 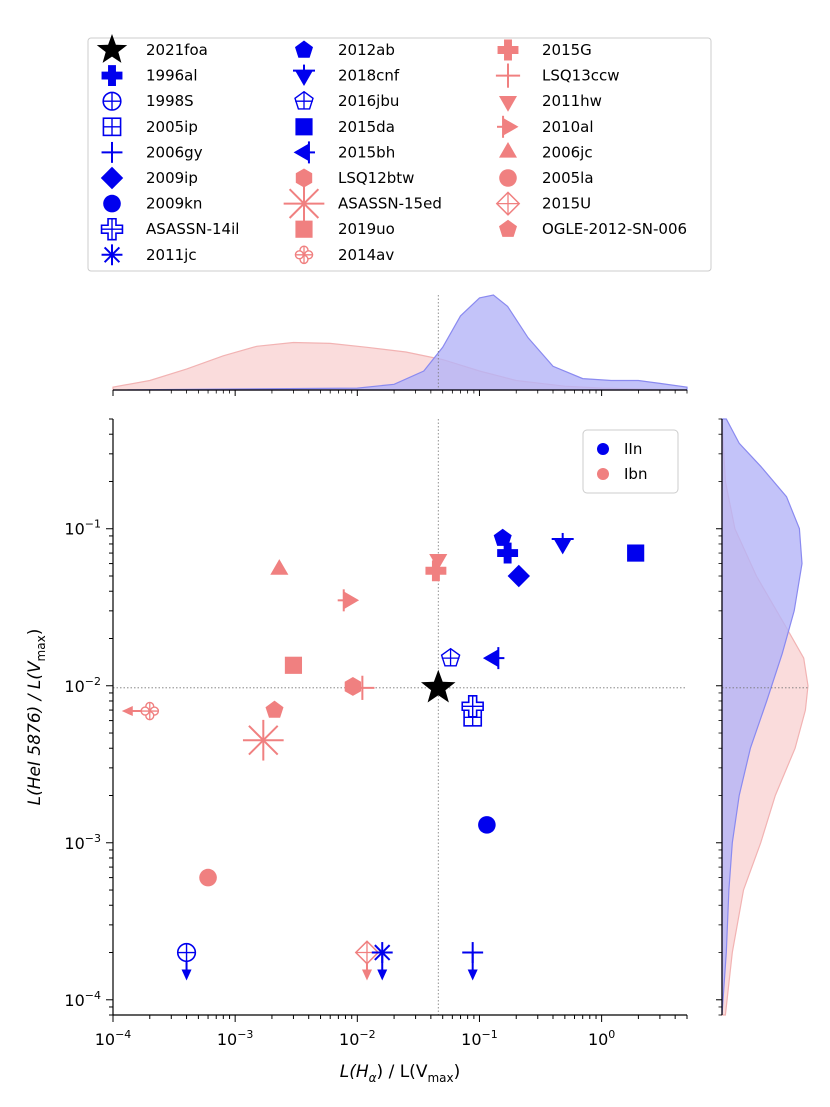 What do you see at coordinates (152, 48) in the screenshot?
I see `legend-entry-2021foa: 2021foa` at bounding box center [152, 48].